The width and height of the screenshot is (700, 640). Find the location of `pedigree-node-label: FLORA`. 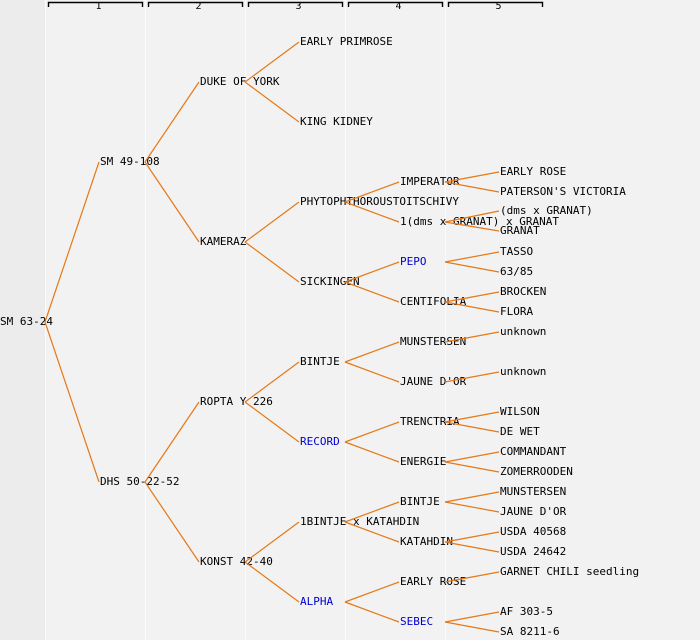

pedigree-node-label: FLORA is located at coordinates (517, 311).